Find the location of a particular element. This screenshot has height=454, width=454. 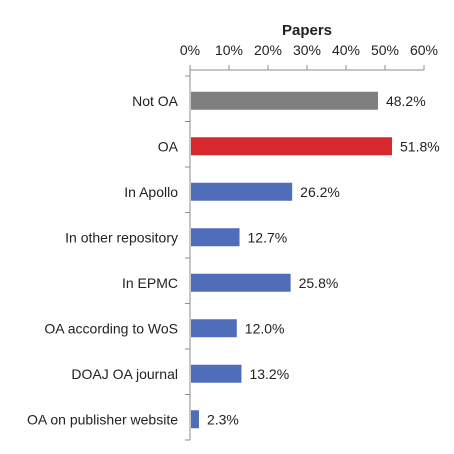

data-label: 12.0% is located at coordinates (265, 328).